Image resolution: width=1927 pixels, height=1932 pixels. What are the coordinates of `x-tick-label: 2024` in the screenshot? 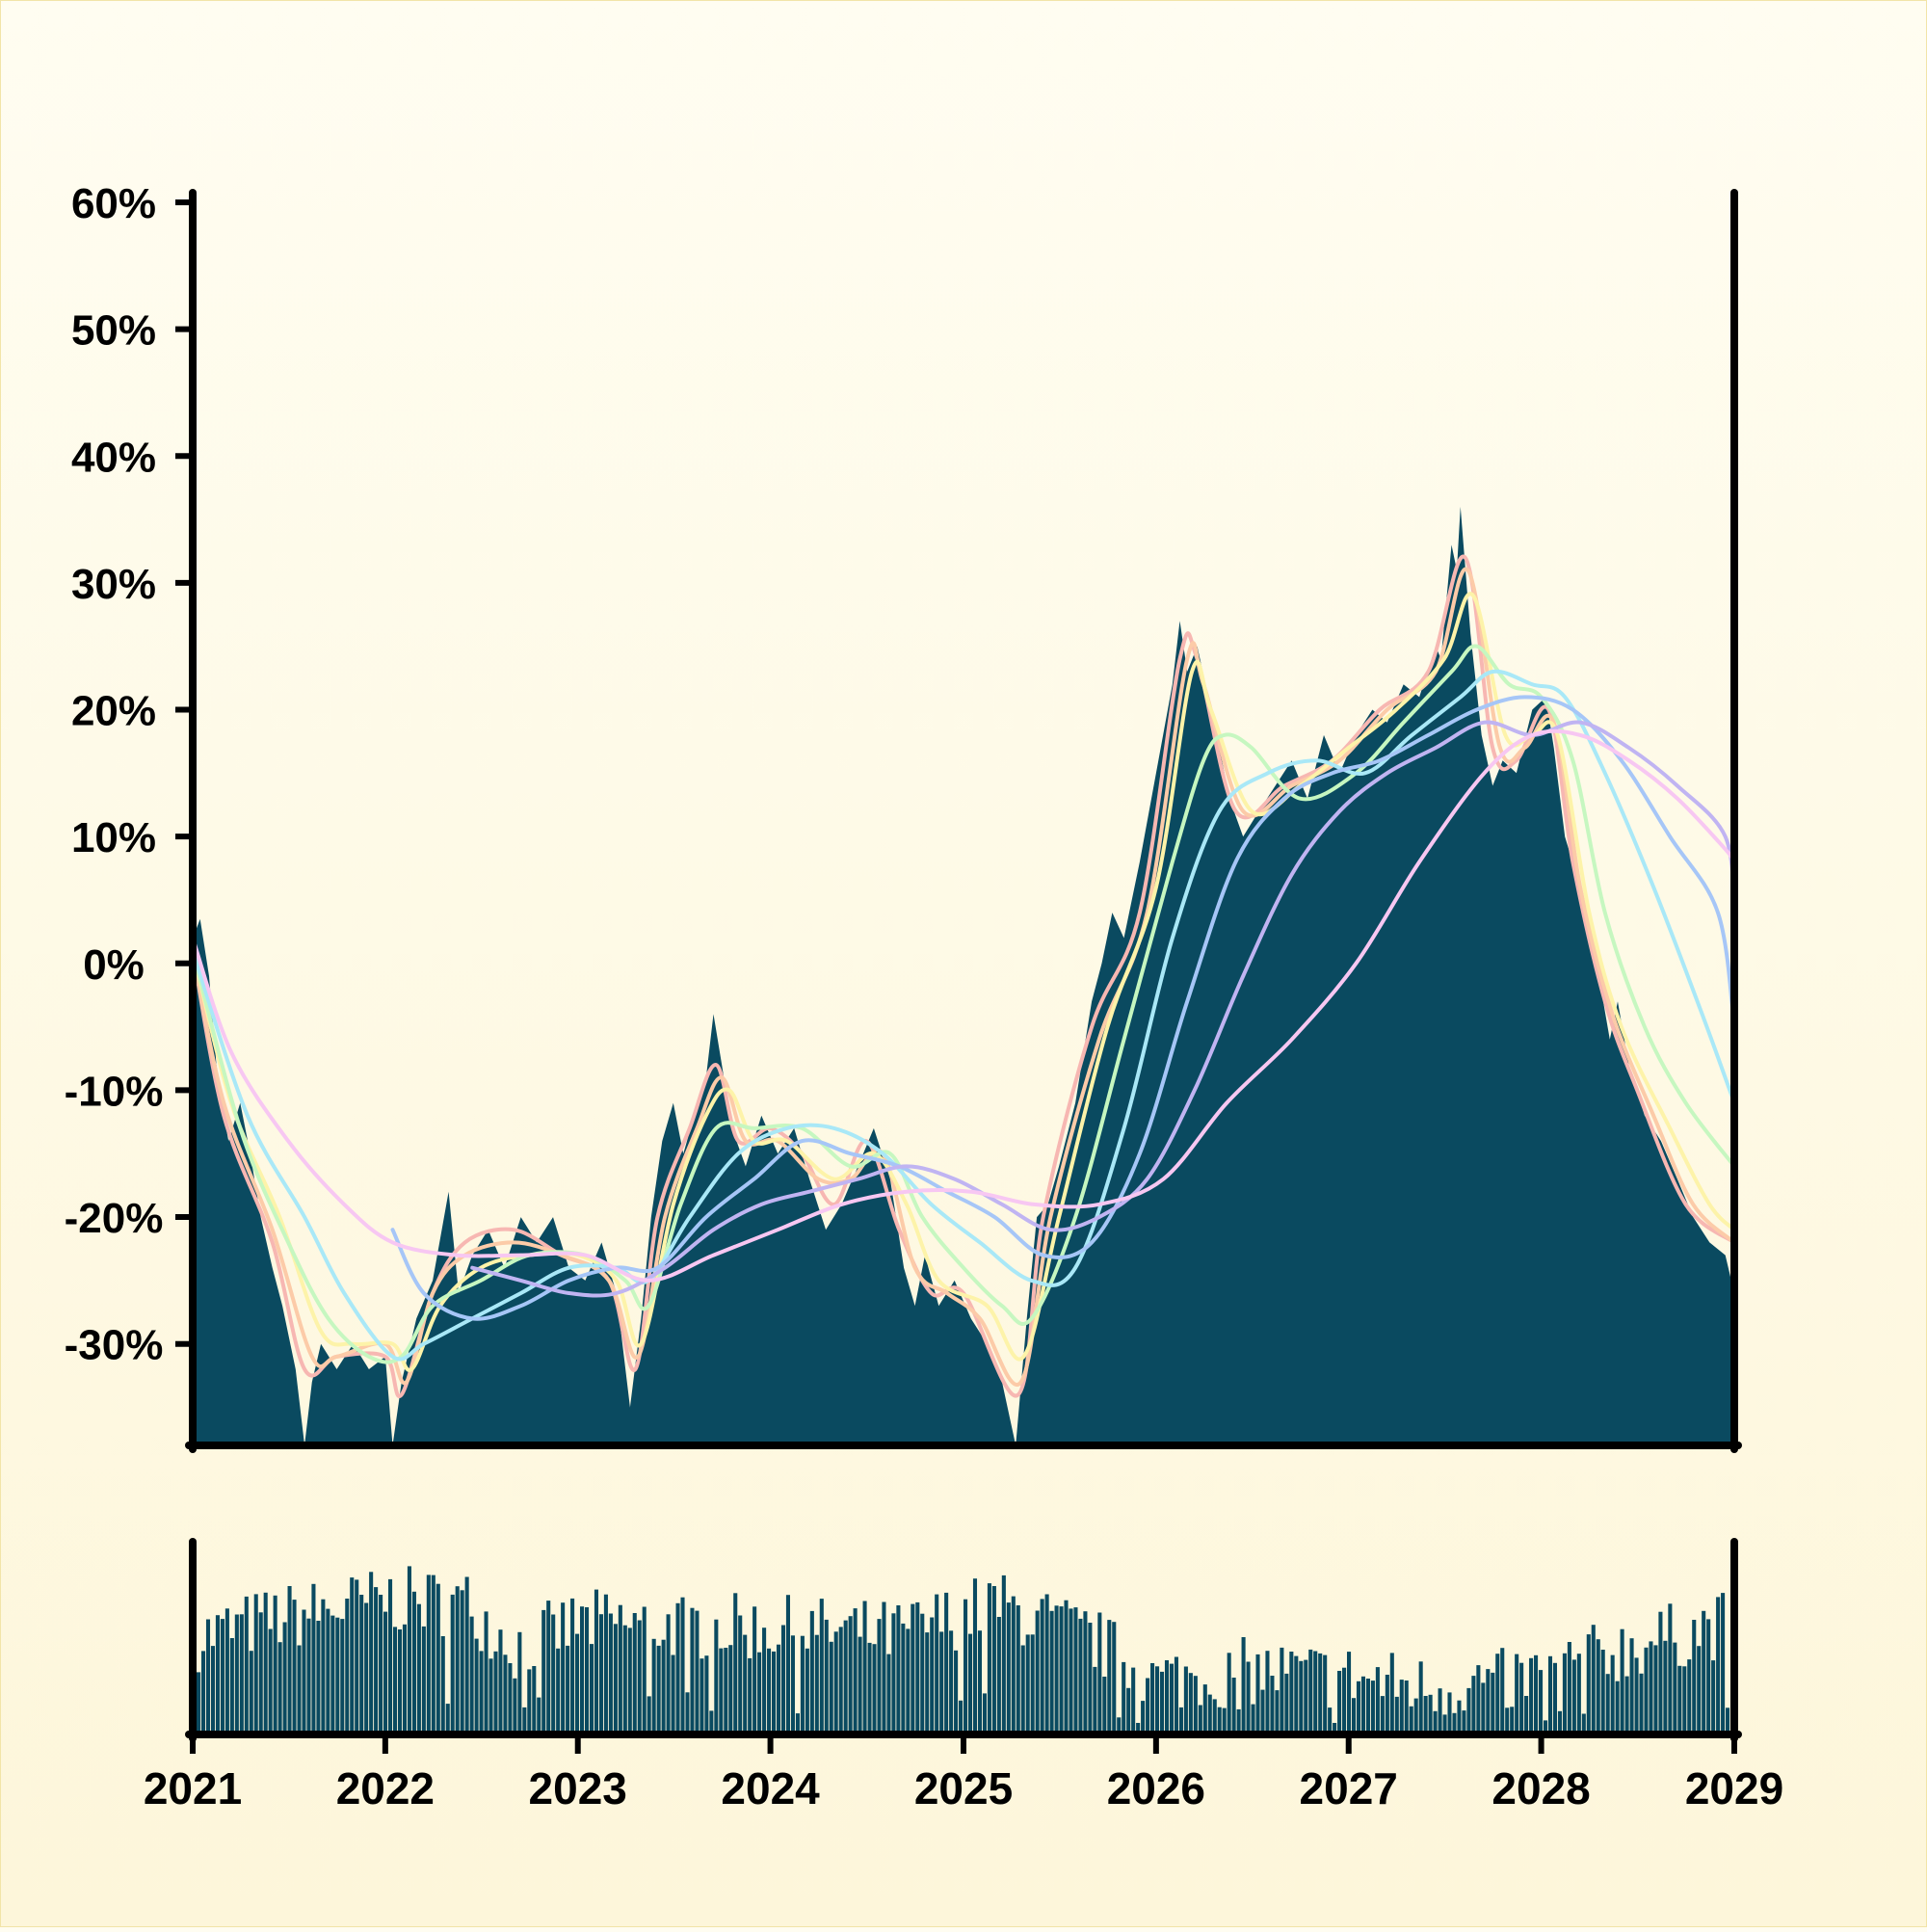 It's located at (770, 1788).